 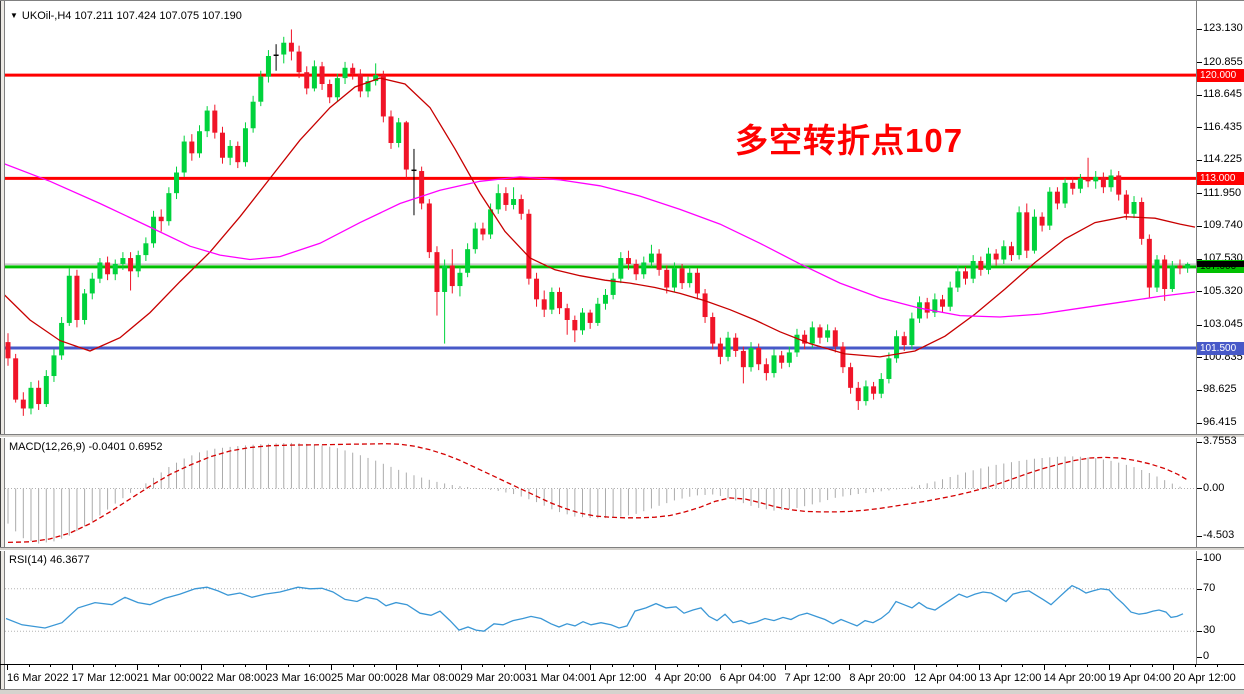 I want to click on time-label: 29 Mar 20:00, so click(x=493, y=678).